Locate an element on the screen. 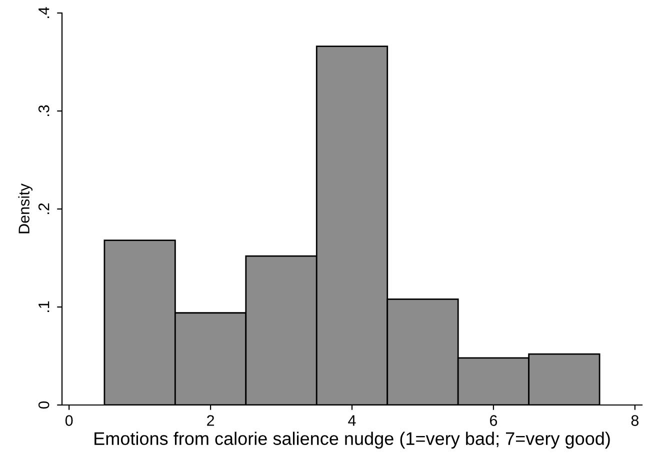 This screenshot has height=455, width=651. y-tick-label: 0 is located at coordinates (44, 405).